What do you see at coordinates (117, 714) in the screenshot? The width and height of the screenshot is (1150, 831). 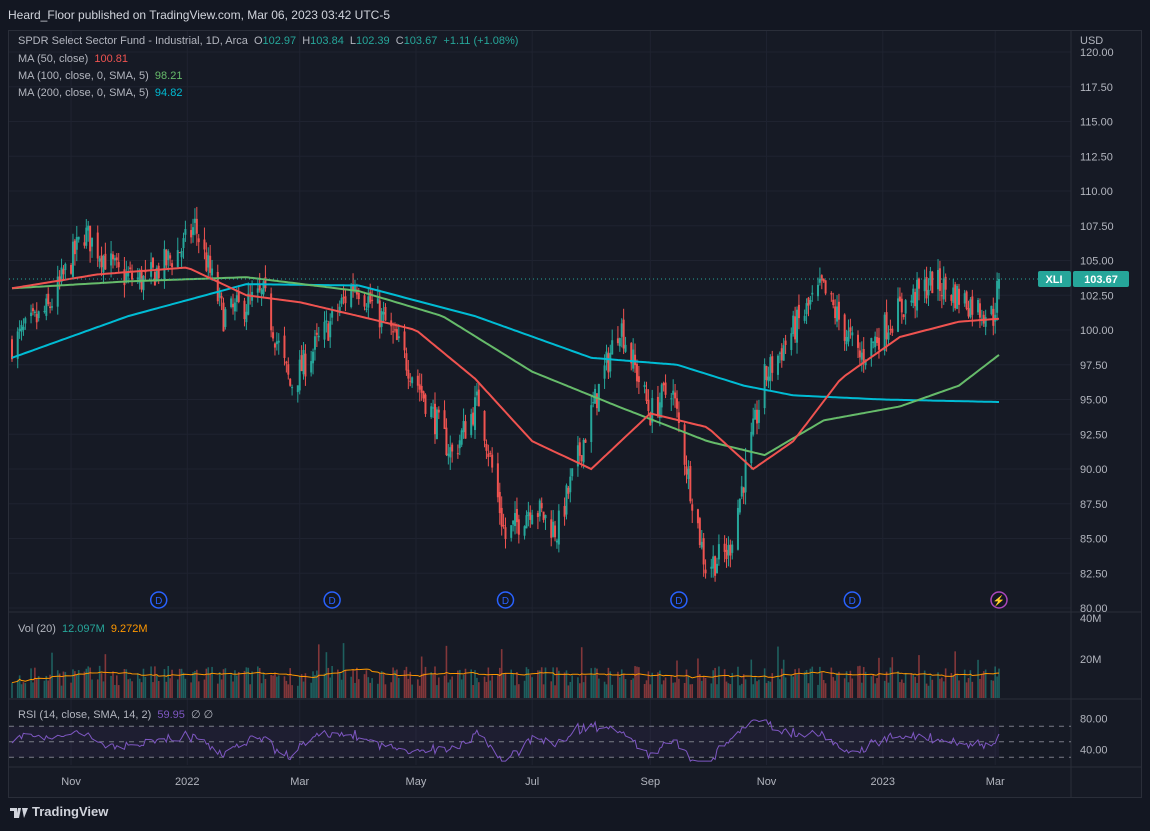 I see `rsi-legend: RSI (14, close, SMA, 14, 2) 59.95 ∅ ∅` at bounding box center [117, 714].